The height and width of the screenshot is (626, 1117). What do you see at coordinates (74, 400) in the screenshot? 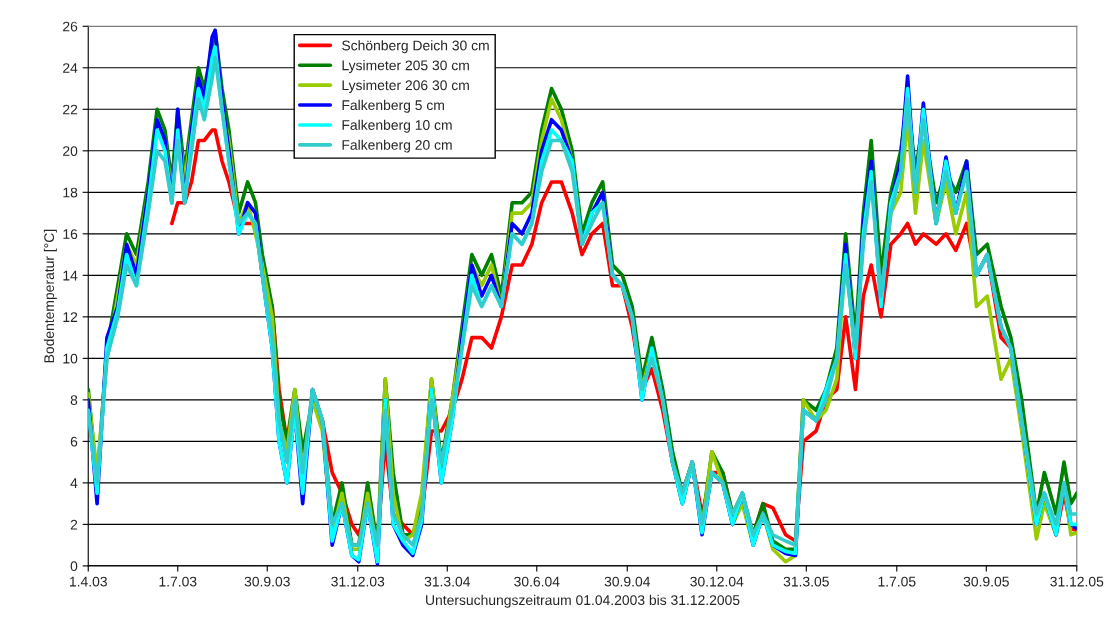
I see `y-tick-label: 8` at bounding box center [74, 400].